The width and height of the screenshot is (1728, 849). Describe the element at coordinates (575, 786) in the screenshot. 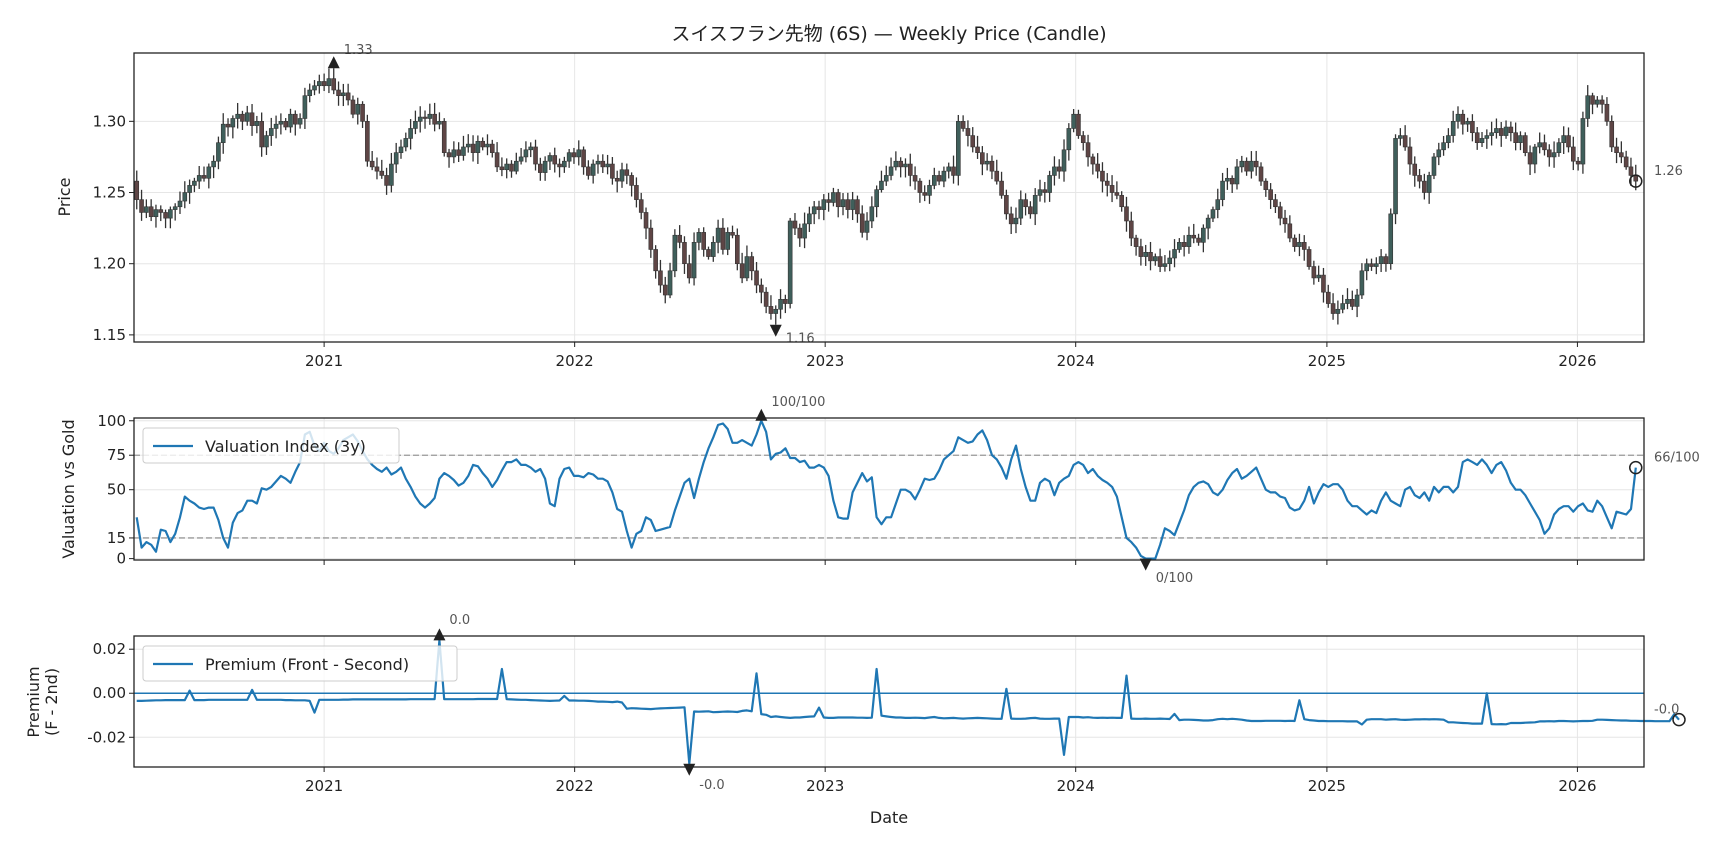

I see `x-tick-label: 2022` at that location.